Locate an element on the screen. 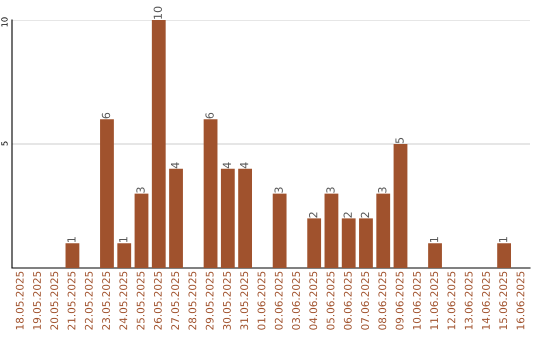 The height and width of the screenshot is (340, 540). x-tick-label: 20.05.2025 is located at coordinates (54, 301).